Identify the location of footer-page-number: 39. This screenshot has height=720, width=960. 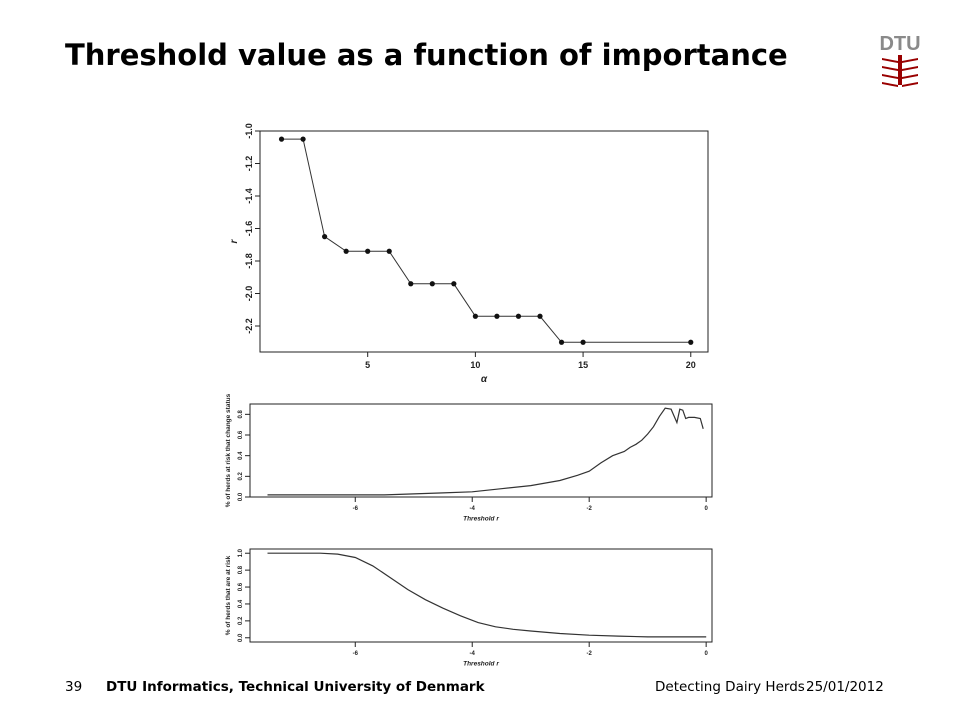
(74, 687).